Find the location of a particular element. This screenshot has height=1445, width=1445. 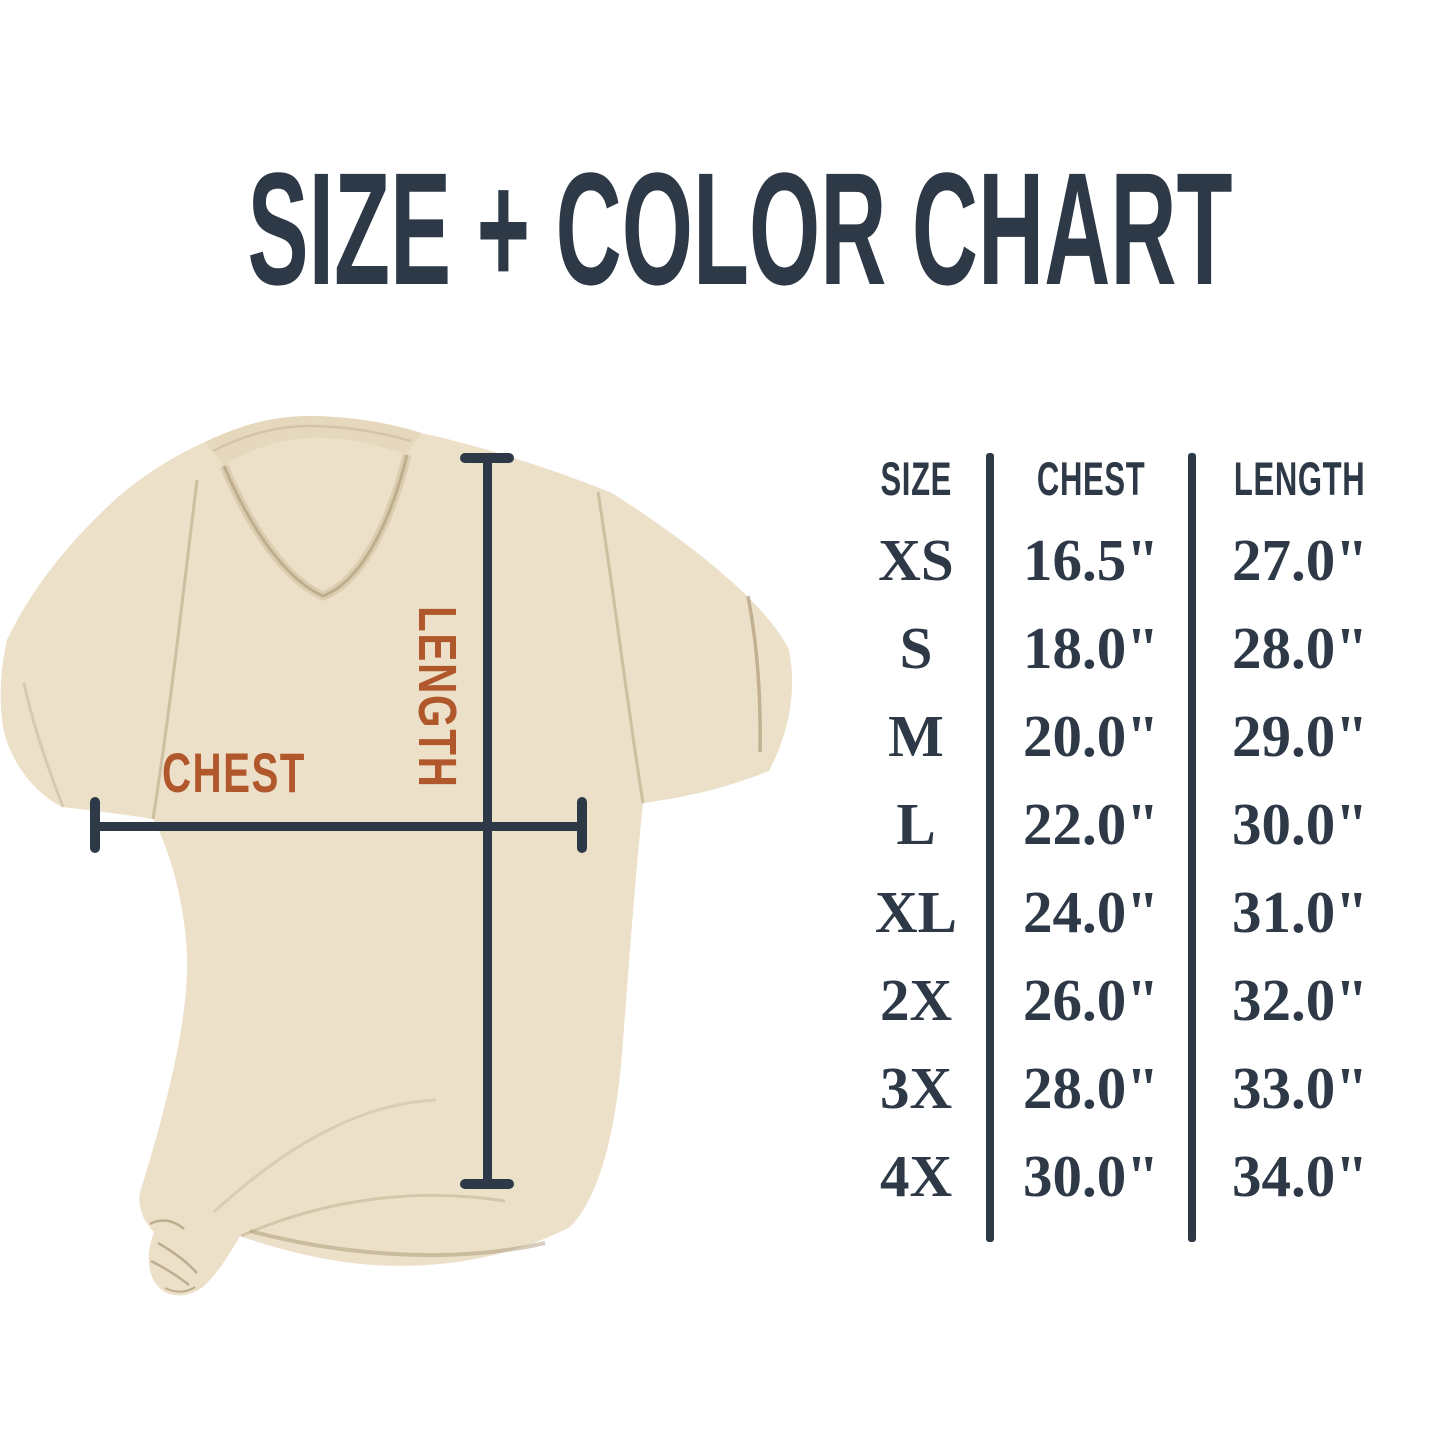

size-cell: XL is located at coordinates (916, 911).